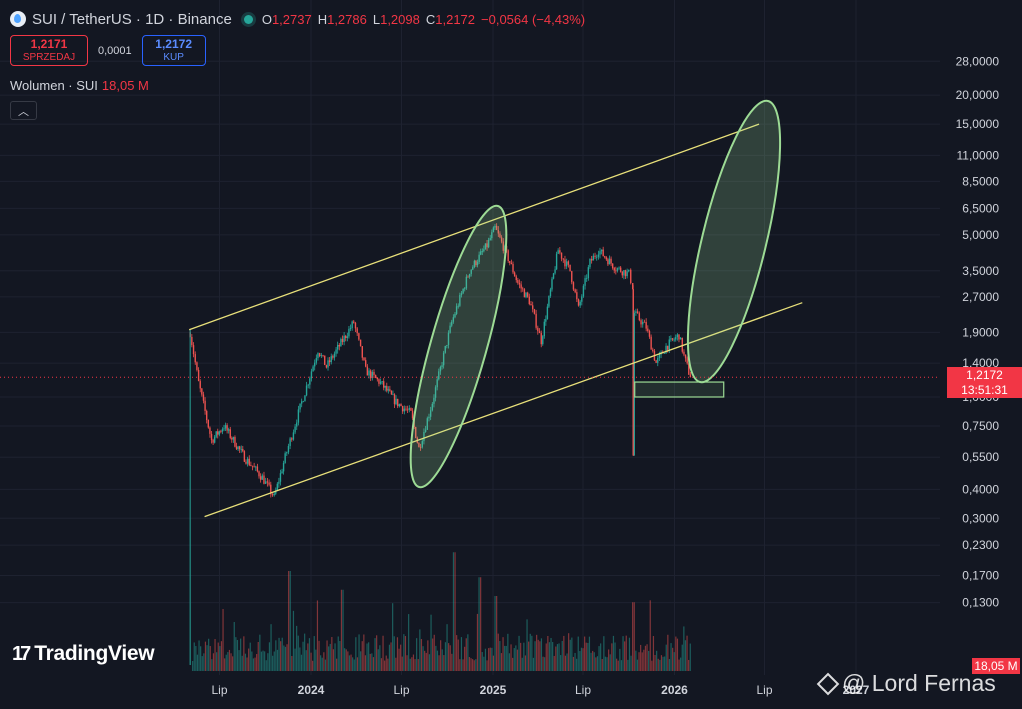 The width and height of the screenshot is (1022, 709). I want to click on market-open-icon, so click(248, 19).